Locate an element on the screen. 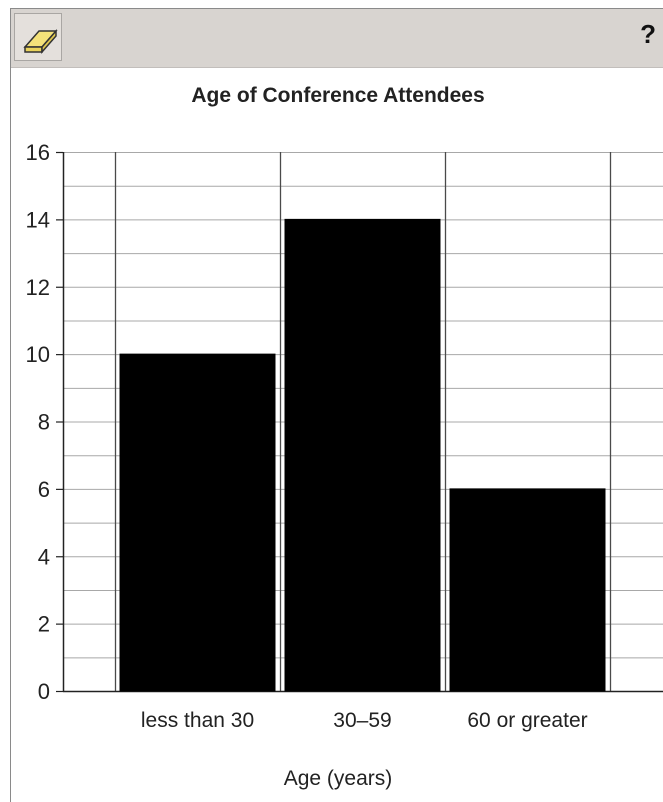 Image resolution: width=663 pixels, height=802 pixels. y-tick-label: 16 is located at coordinates (38, 152).